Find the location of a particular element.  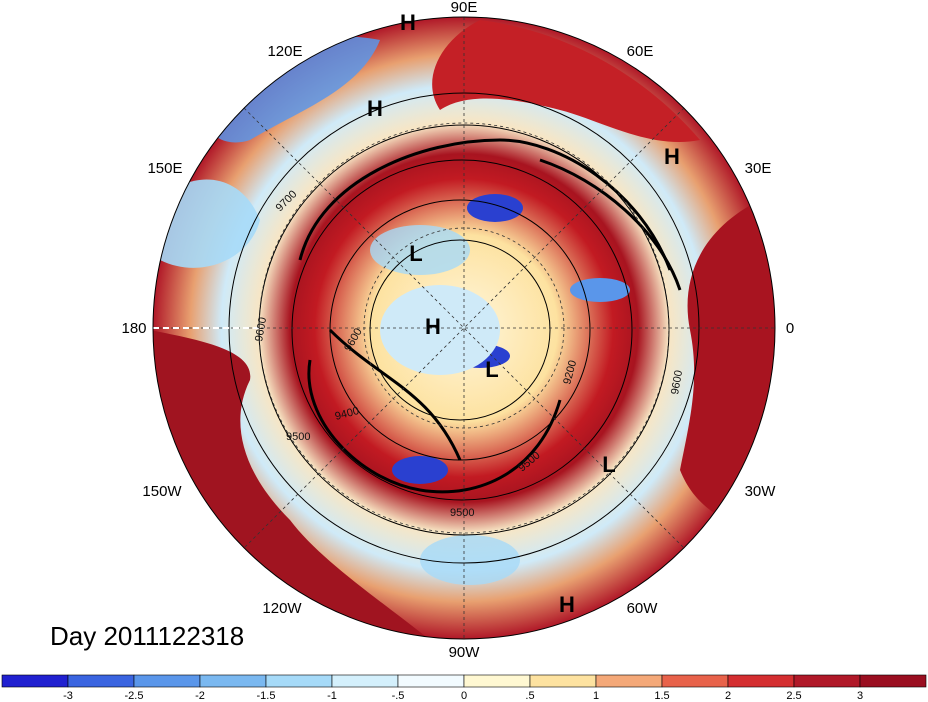

colorbar-tick-label: 1 is located at coordinates (596, 696).